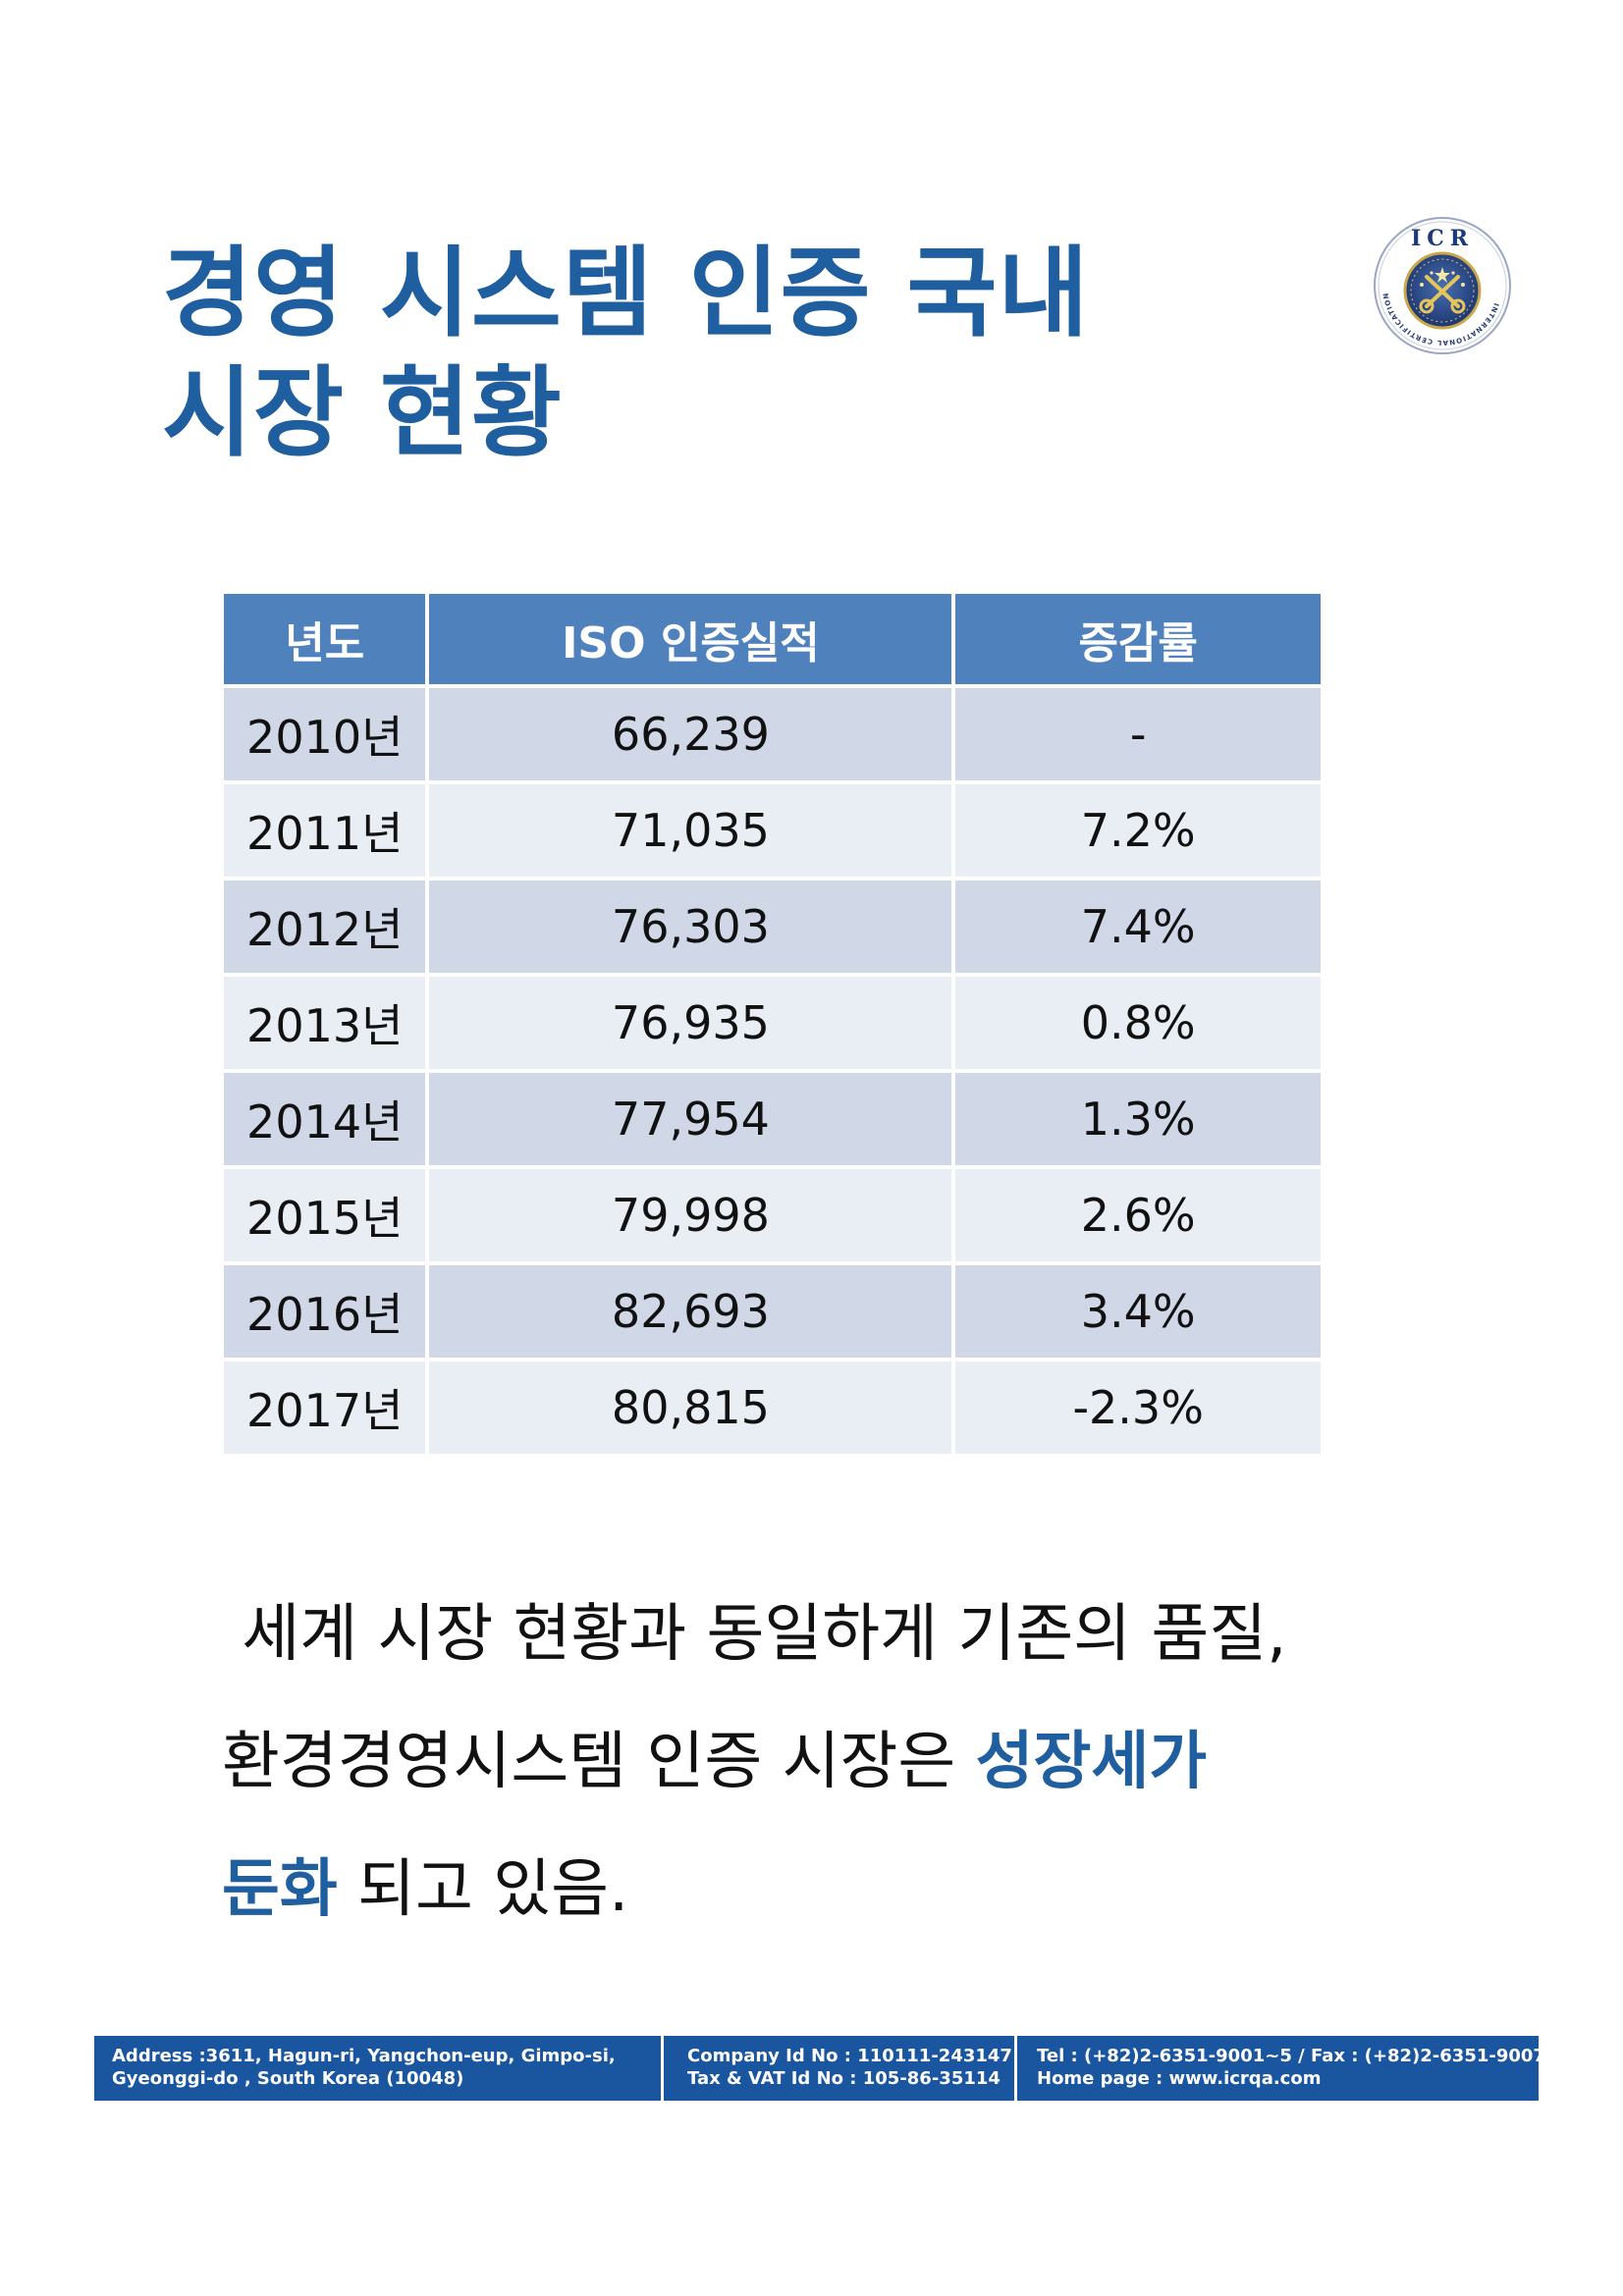  Describe the element at coordinates (280, 1889) in the screenshot. I see `summary-highlight-slowdown: 둔화` at that location.